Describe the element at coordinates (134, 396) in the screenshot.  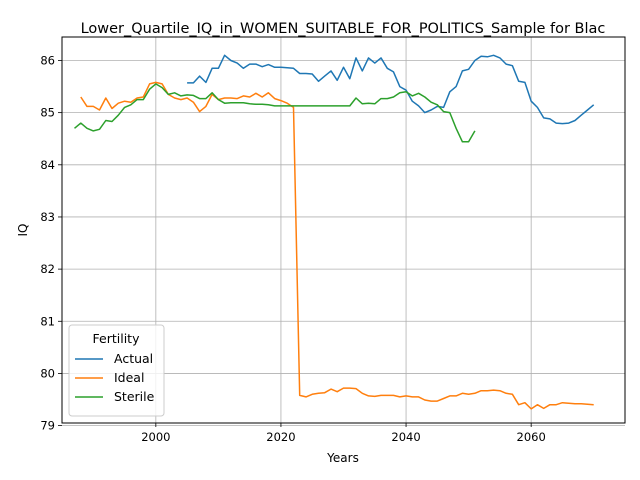
I see `legend-label-sterile: Sterile` at that location.